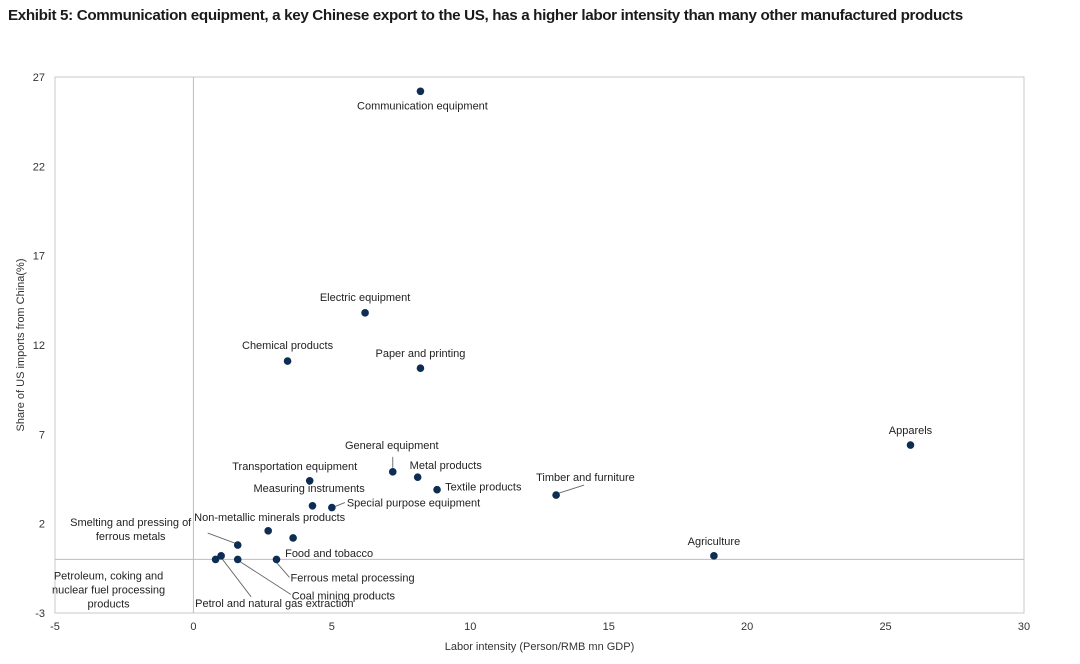 This screenshot has height=664, width=1080. Describe the element at coordinates (309, 489) in the screenshot. I see `point-label: Measuring instruments` at that location.